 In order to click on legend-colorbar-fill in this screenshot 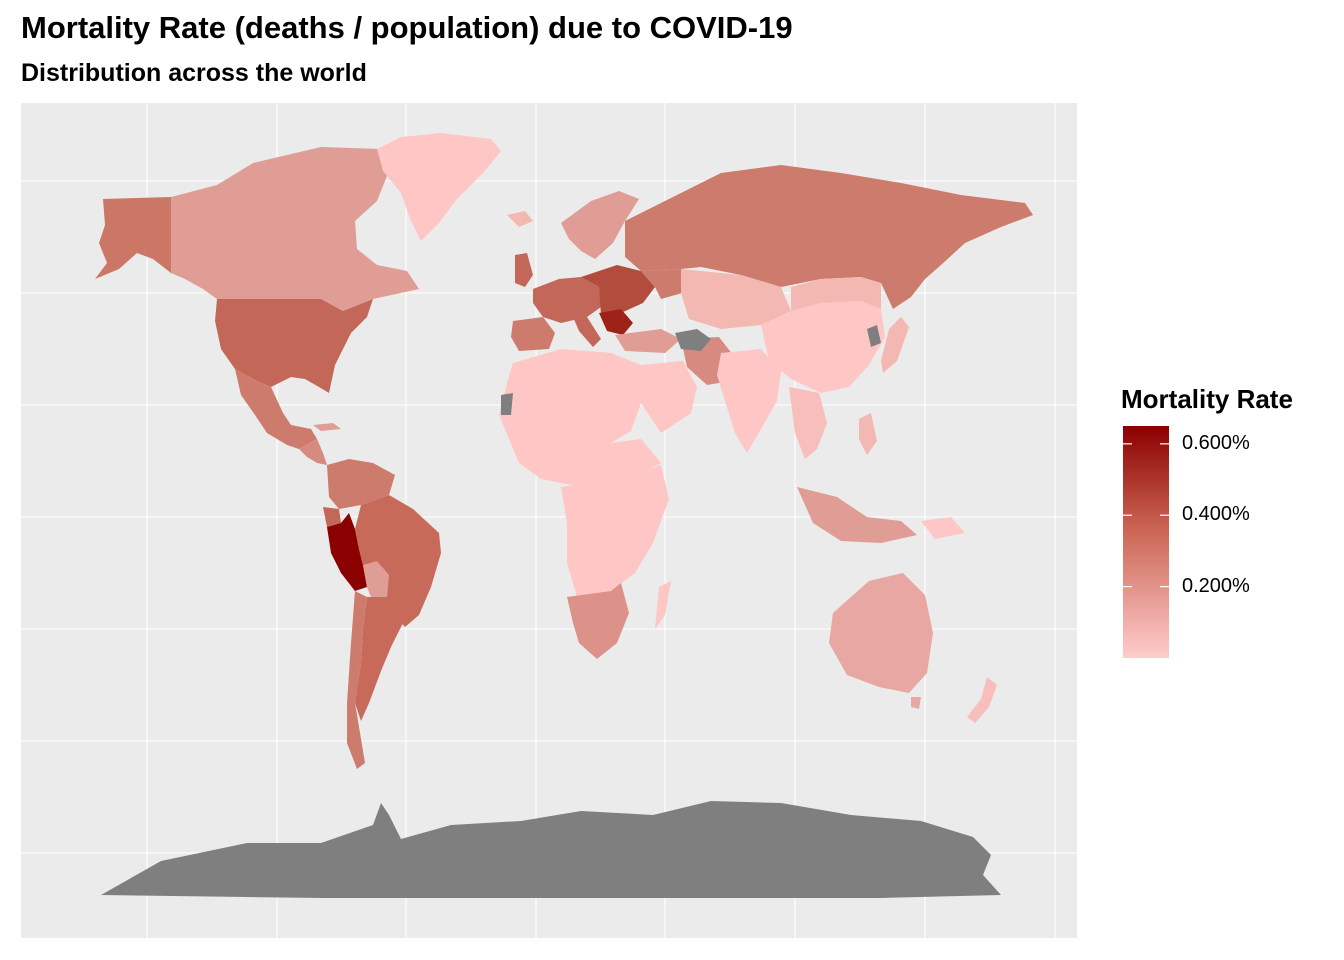, I will do `click(1146, 542)`.